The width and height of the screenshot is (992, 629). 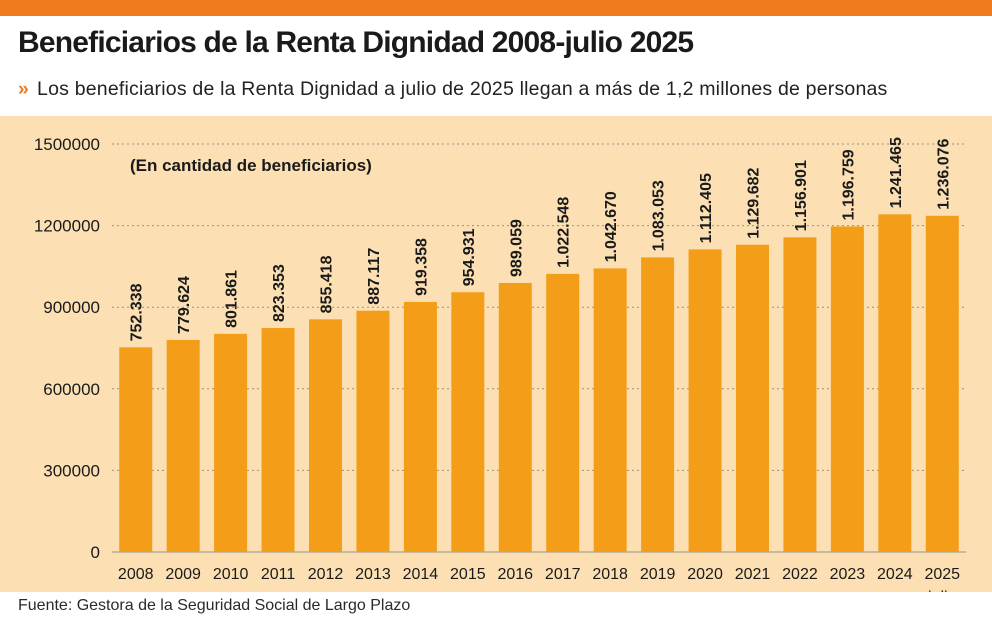 I want to click on x-tick-label: 2020, so click(x=705, y=574).